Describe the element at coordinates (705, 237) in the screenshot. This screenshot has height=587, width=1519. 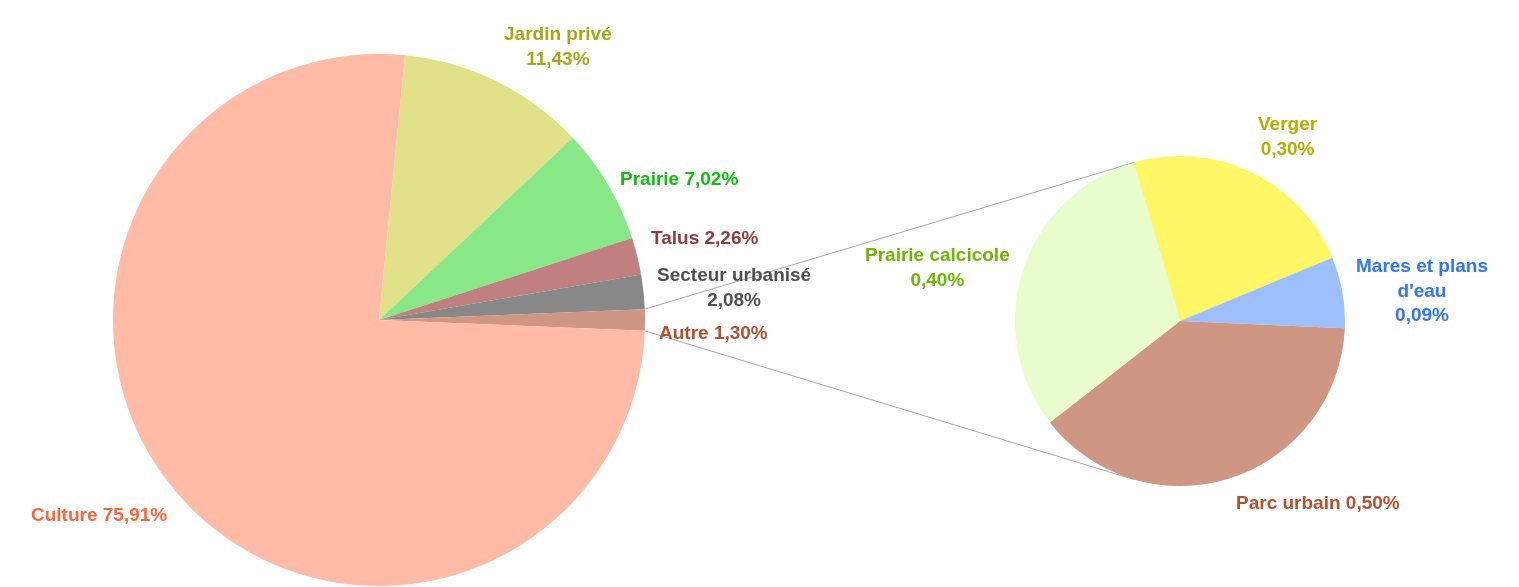
I see `slice-label: Talus 2,26%` at that location.